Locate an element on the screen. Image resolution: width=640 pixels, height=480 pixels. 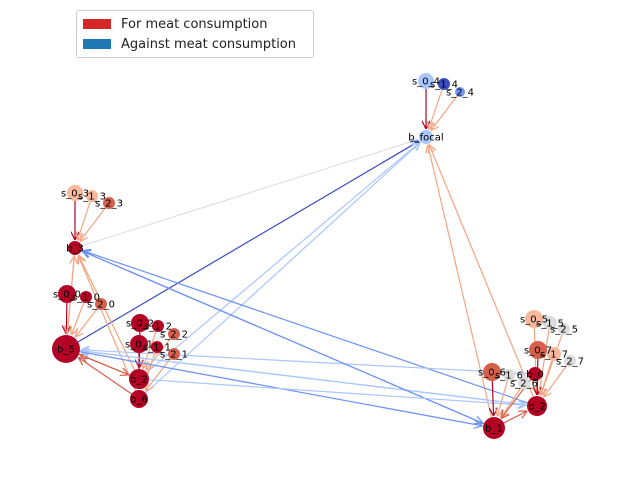
node-label-s_0_6: s_0_6 is located at coordinates (492, 373).